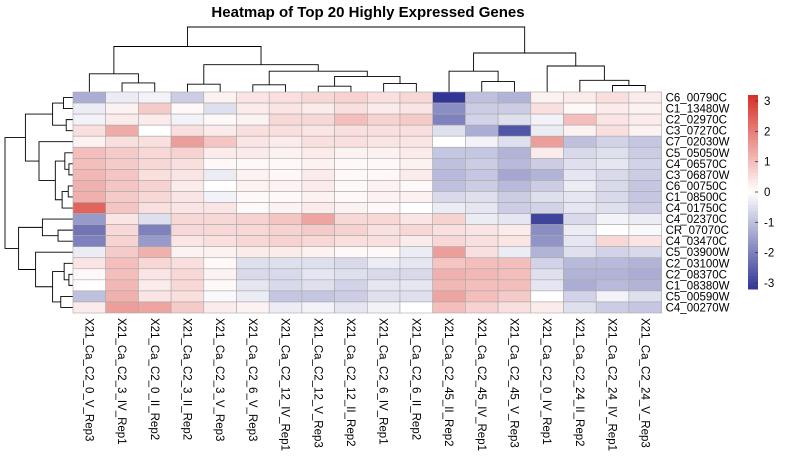 The height and width of the screenshot is (475, 787). What do you see at coordinates (644, 383) in the screenshot?
I see `column-label: X21_Ca_C2_24_V_Rep3` at bounding box center [644, 383].